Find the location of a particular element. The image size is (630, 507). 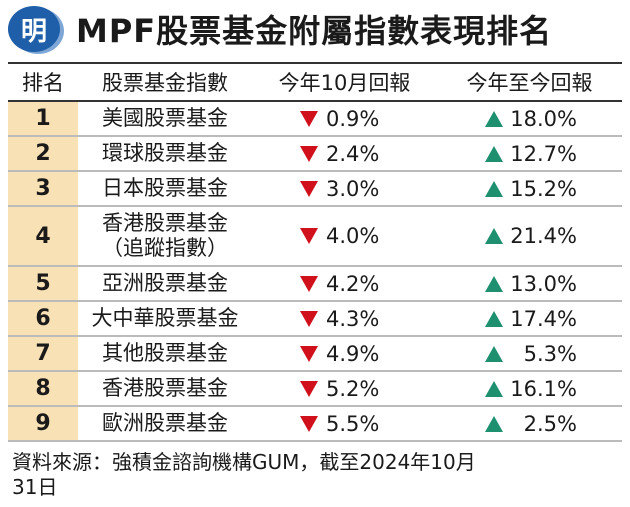

ytd-return-cell: 15.2% is located at coordinates (529, 189).